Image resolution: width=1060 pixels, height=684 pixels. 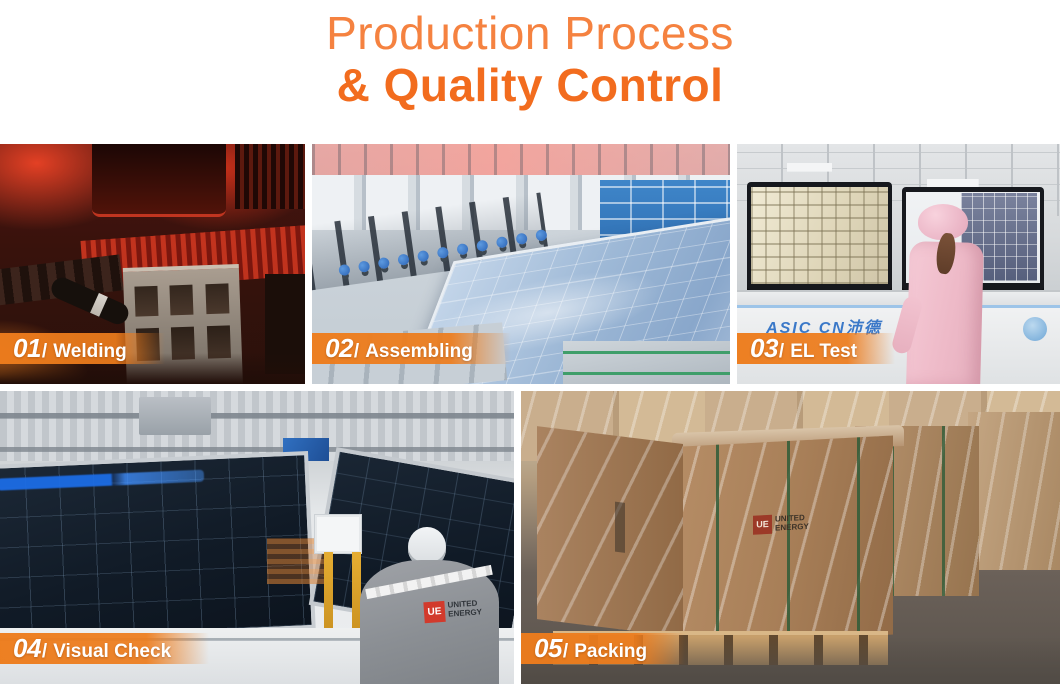 I want to click on packing-right-crate-far, so click(x=1014, y=490).